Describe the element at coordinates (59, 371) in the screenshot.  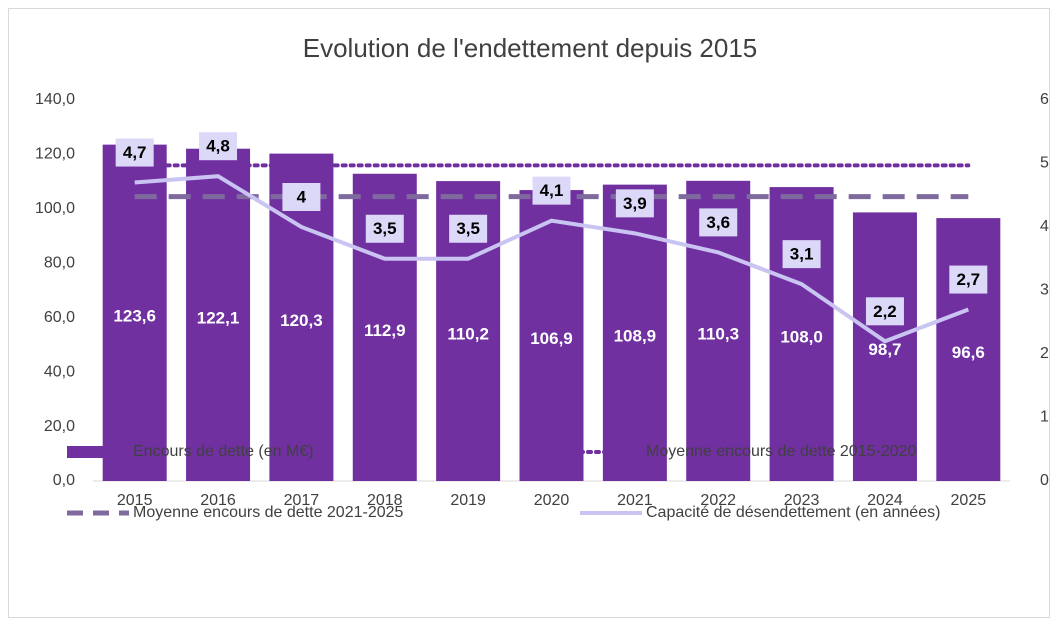
I see `y-tick-label: 40,0` at that location.